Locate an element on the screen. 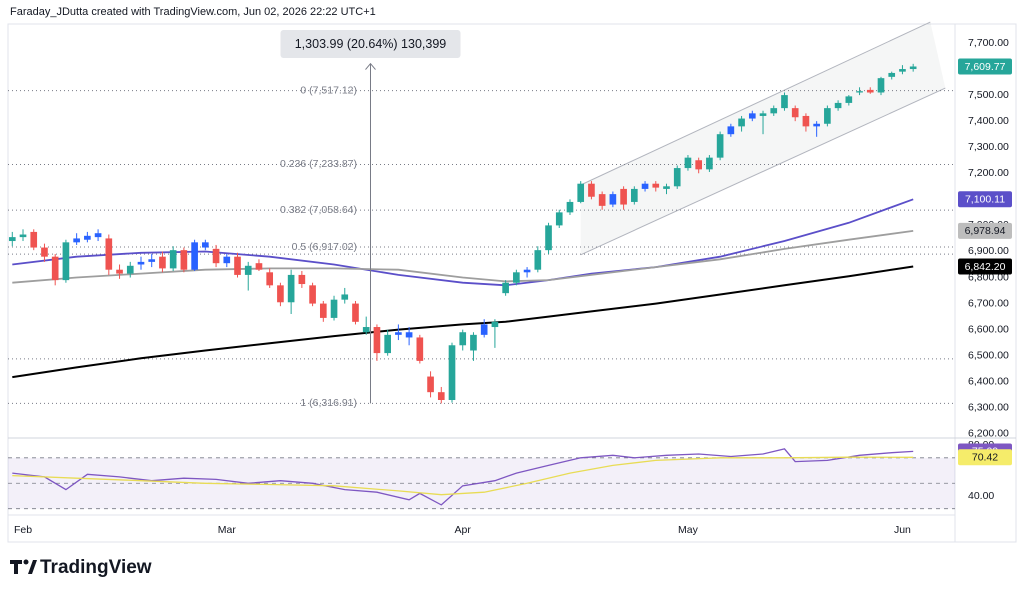 This screenshot has height=593, width=1024. logo-icon-slash is located at coordinates (32, 567).